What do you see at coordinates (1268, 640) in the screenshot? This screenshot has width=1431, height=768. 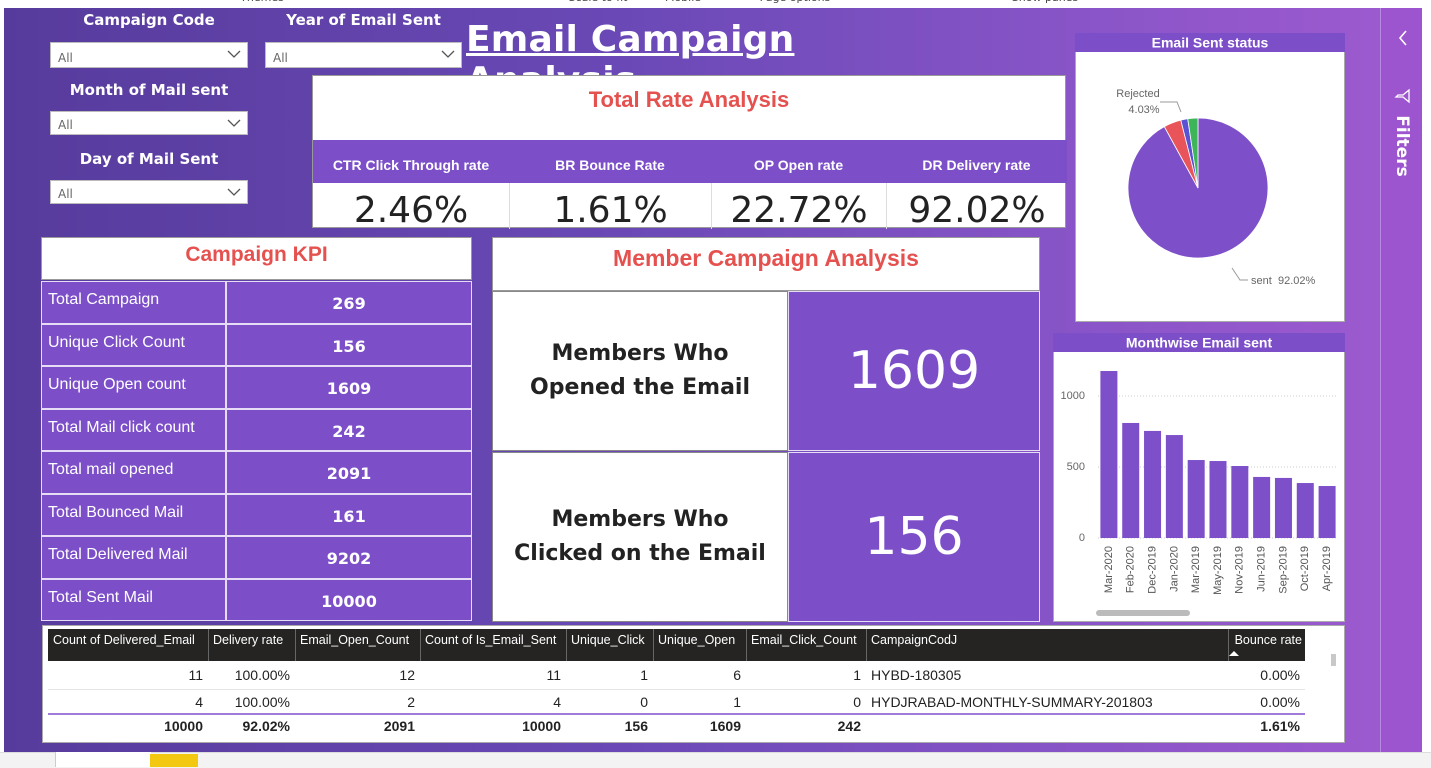 I see `table-header: Bounce rate` at bounding box center [1268, 640].